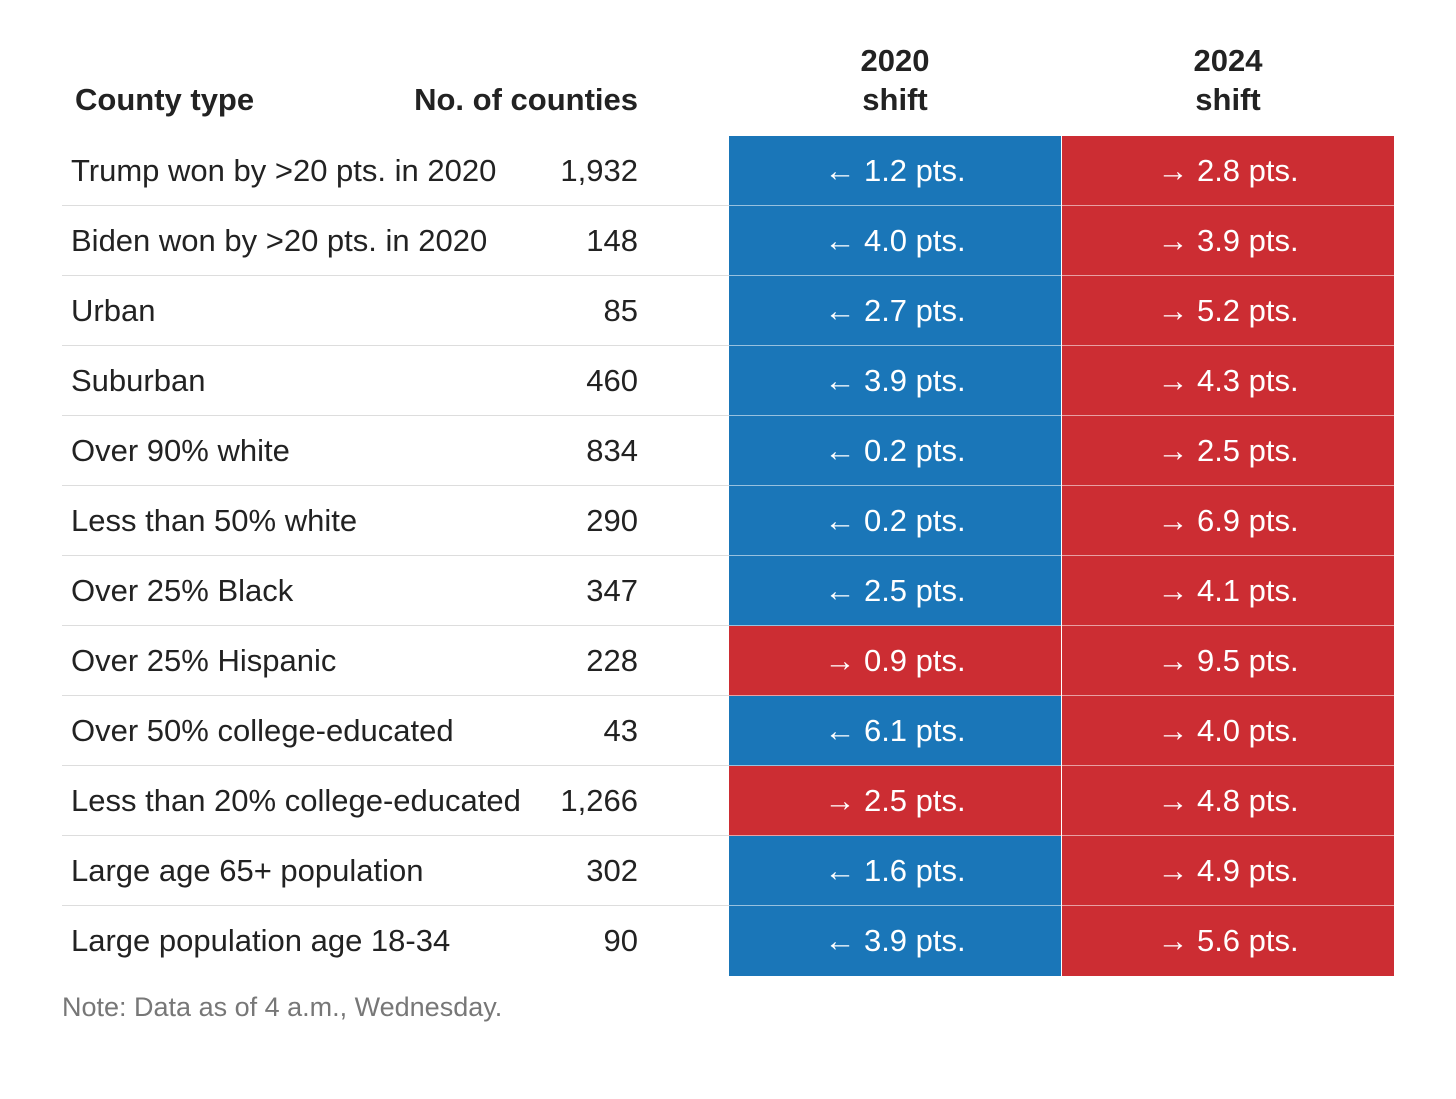 The height and width of the screenshot is (1099, 1456). I want to click on shift-2020-cell: ← 1.2 pts., so click(895, 171).